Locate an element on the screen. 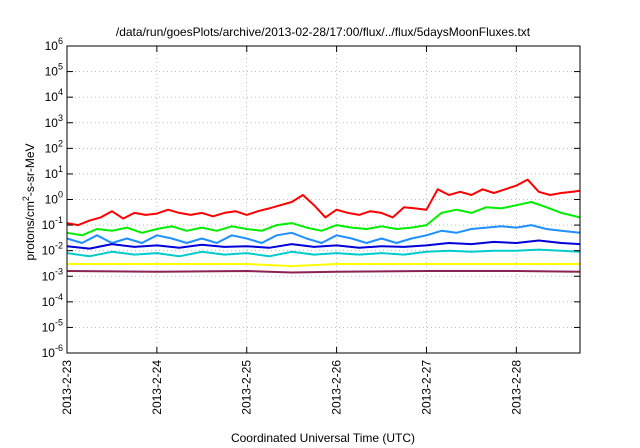  y-tick-label: 10² is located at coordinates (54, 146).